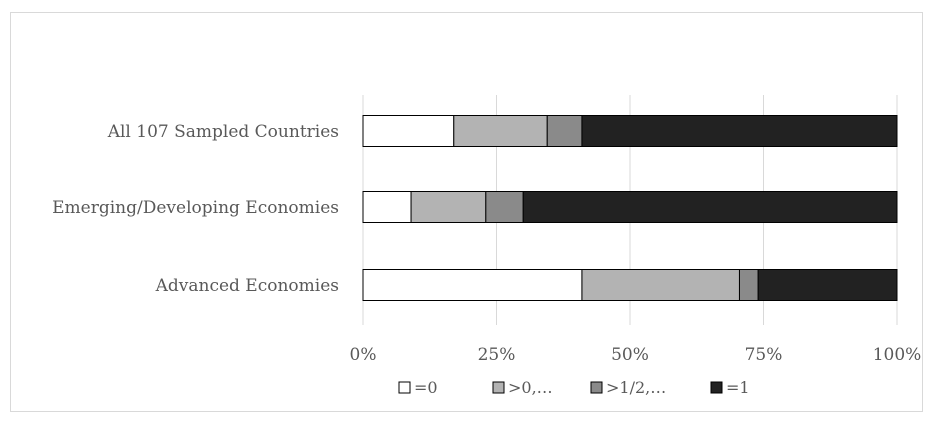 The height and width of the screenshot is (421, 928). I want to click on category-label-0: All 107 Sampled Countries, so click(223, 132).